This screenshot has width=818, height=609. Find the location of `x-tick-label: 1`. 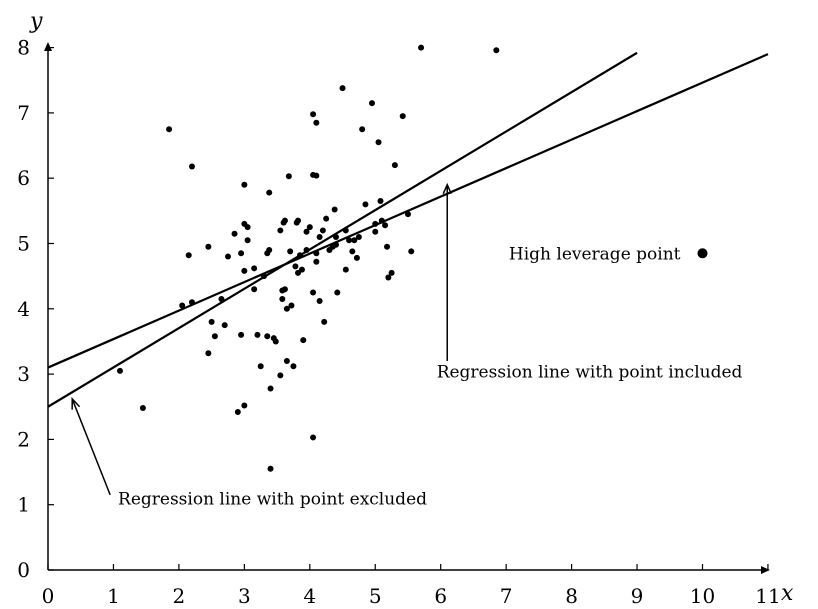

x-tick-label: 1 is located at coordinates (113, 596).